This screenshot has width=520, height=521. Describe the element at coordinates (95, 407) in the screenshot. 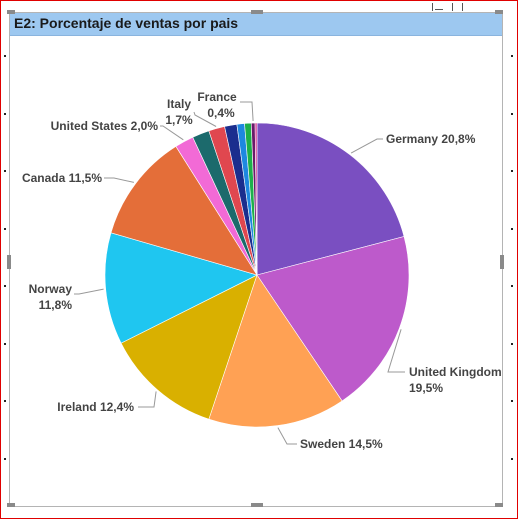

I see `data-label-ireland: Ireland 12,4%` at that location.